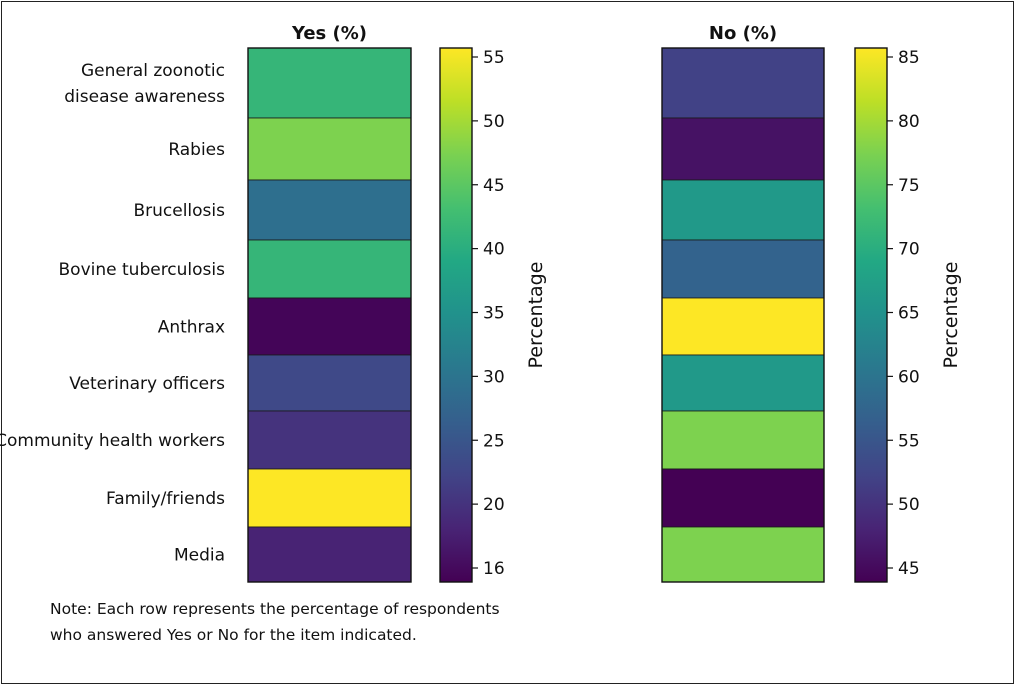  I want to click on panel-title: Yes (%), so click(329, 33).